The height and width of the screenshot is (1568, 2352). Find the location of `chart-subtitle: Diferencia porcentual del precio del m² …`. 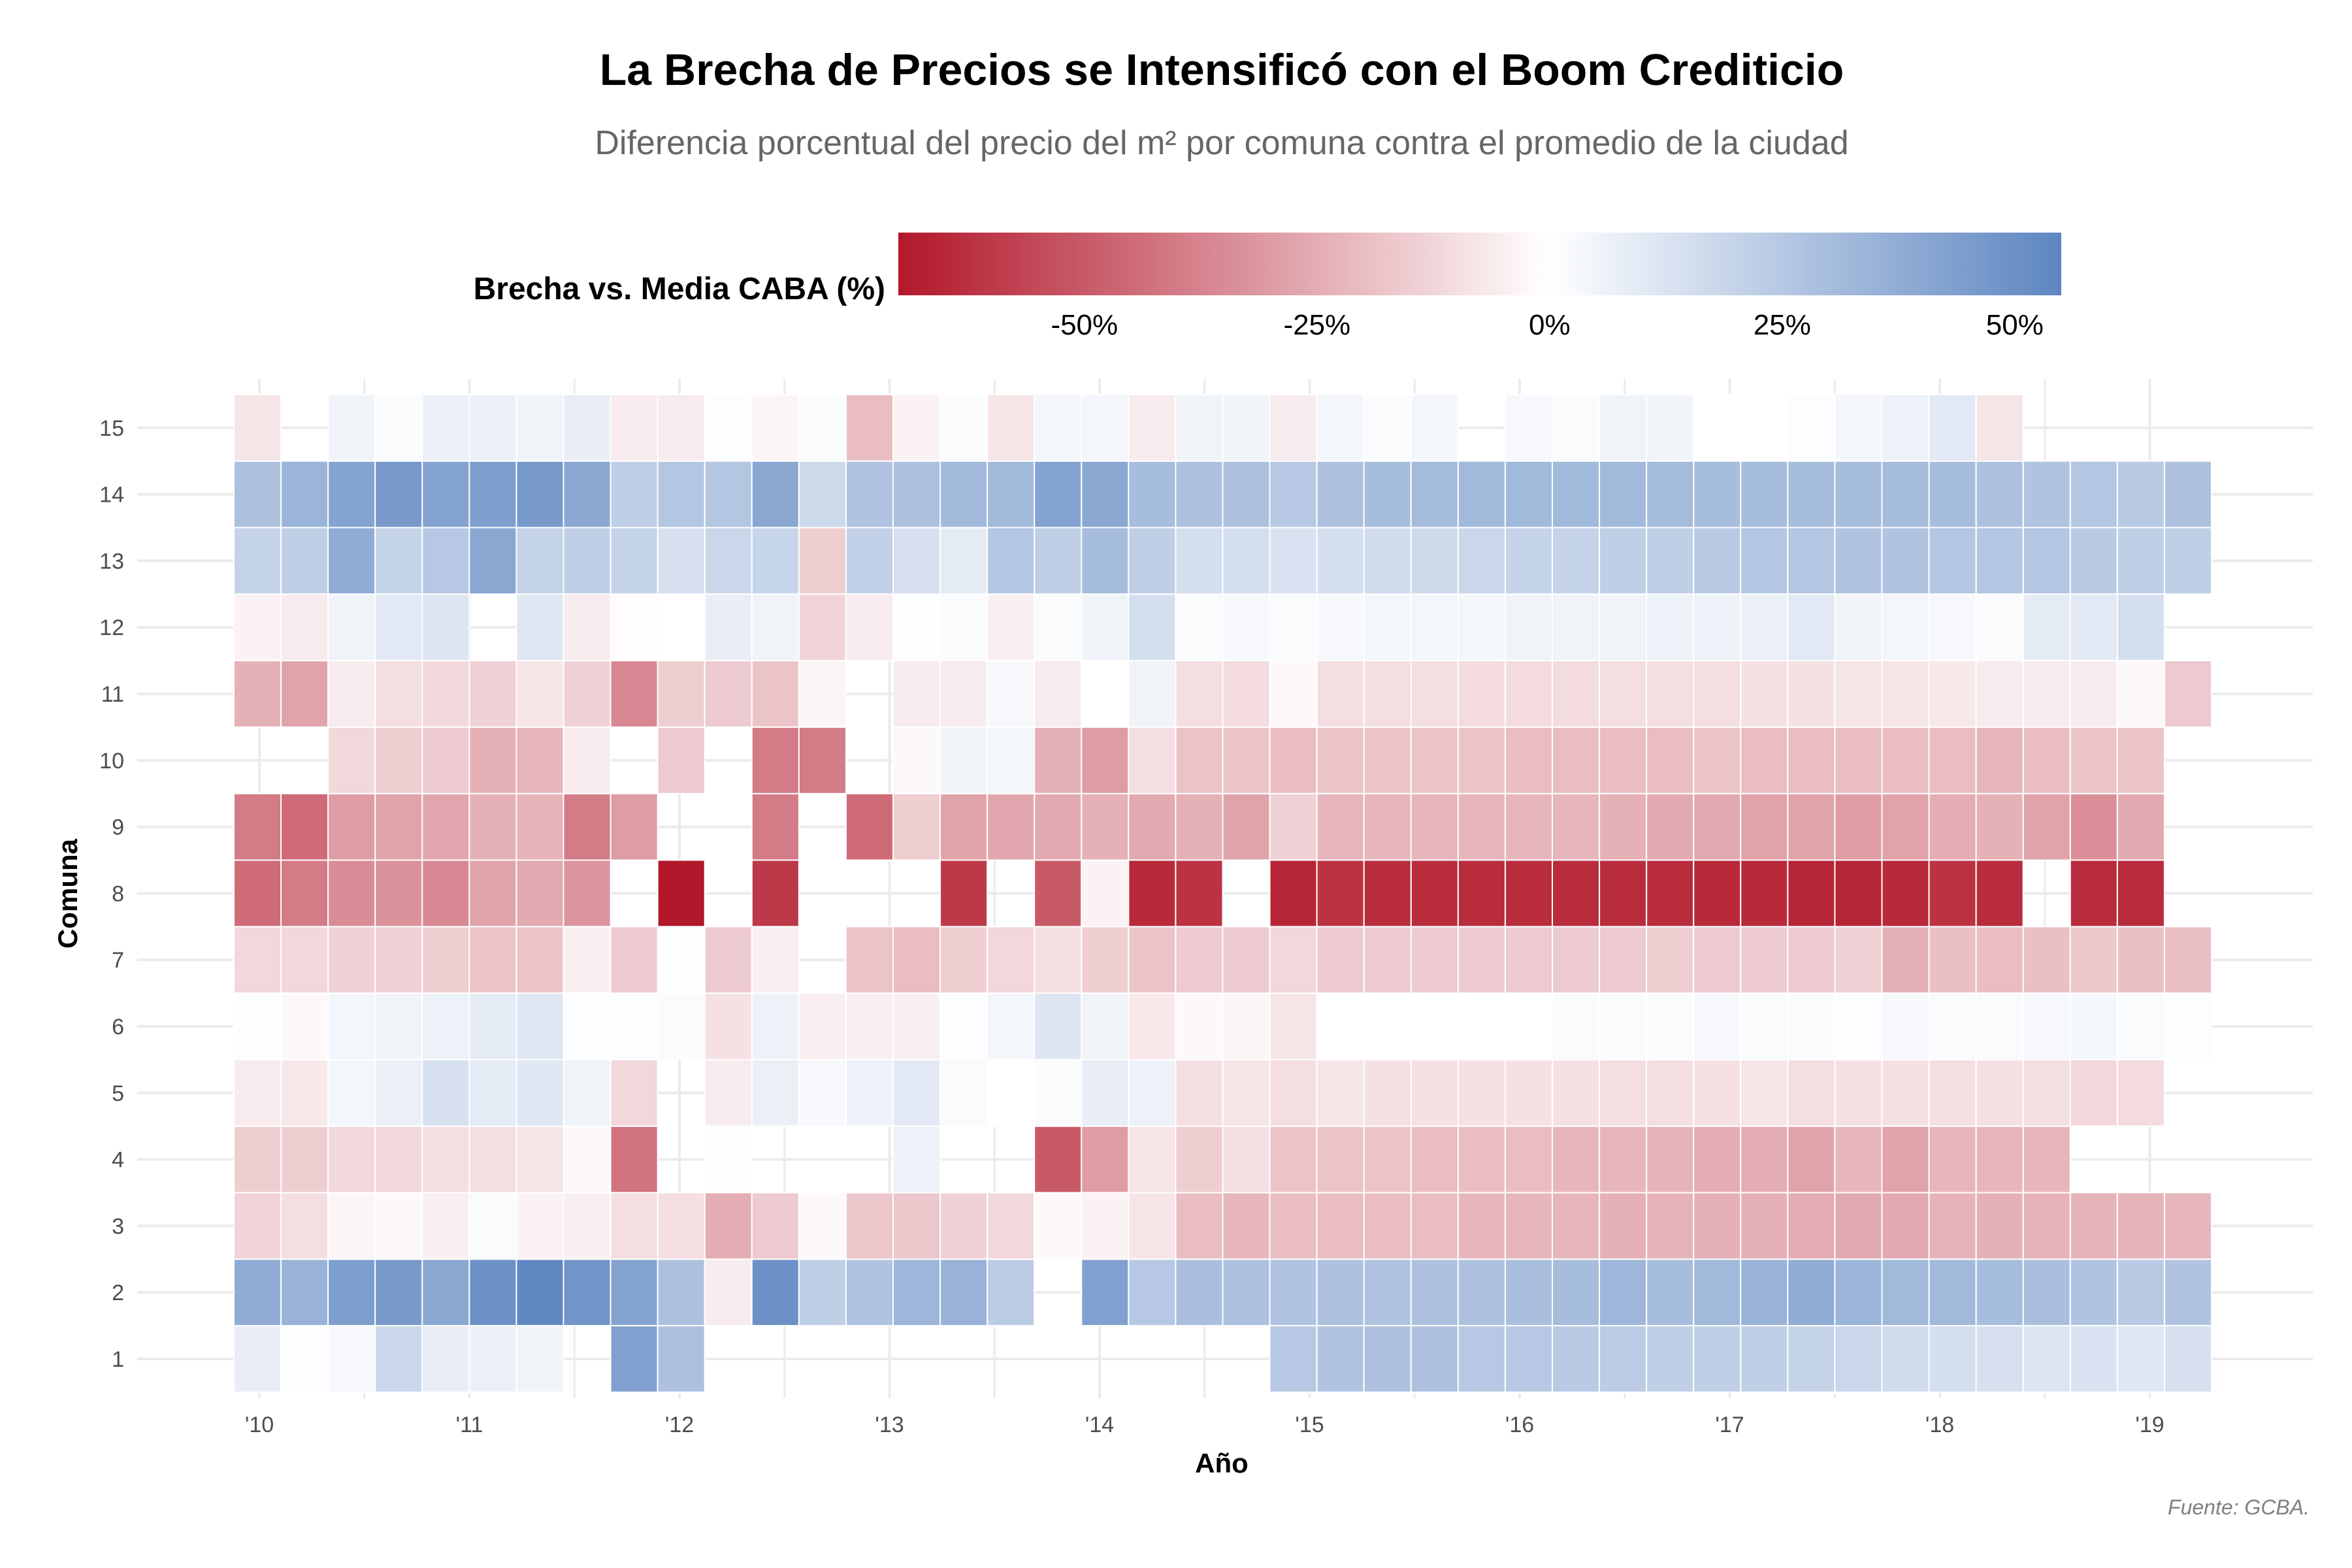

chart-subtitle: Diferencia porcentual del precio del m² … is located at coordinates (1221, 143).